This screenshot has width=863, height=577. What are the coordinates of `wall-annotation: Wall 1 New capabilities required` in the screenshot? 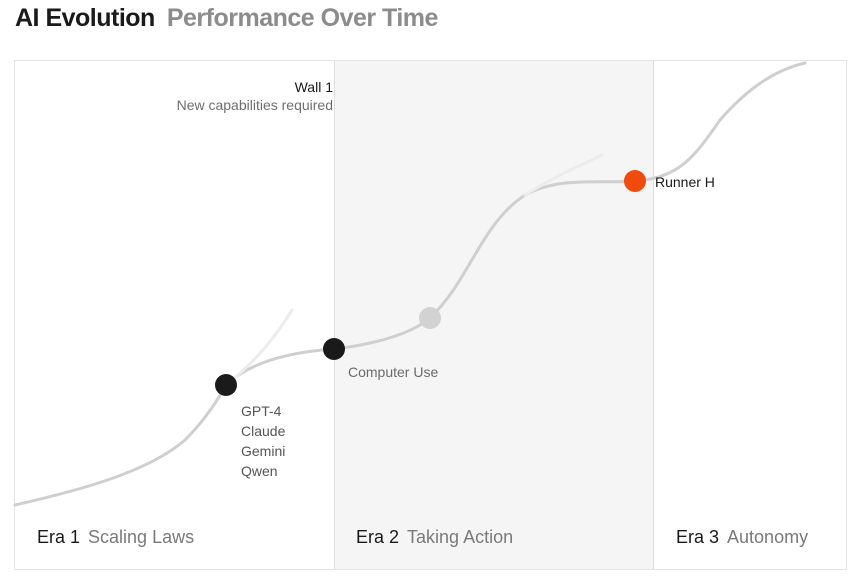 It's located at (255, 96).